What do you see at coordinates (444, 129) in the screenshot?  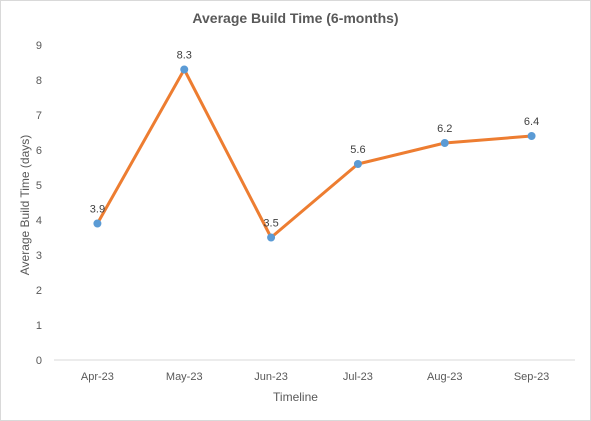 I see `data-label: 6.2` at bounding box center [444, 129].